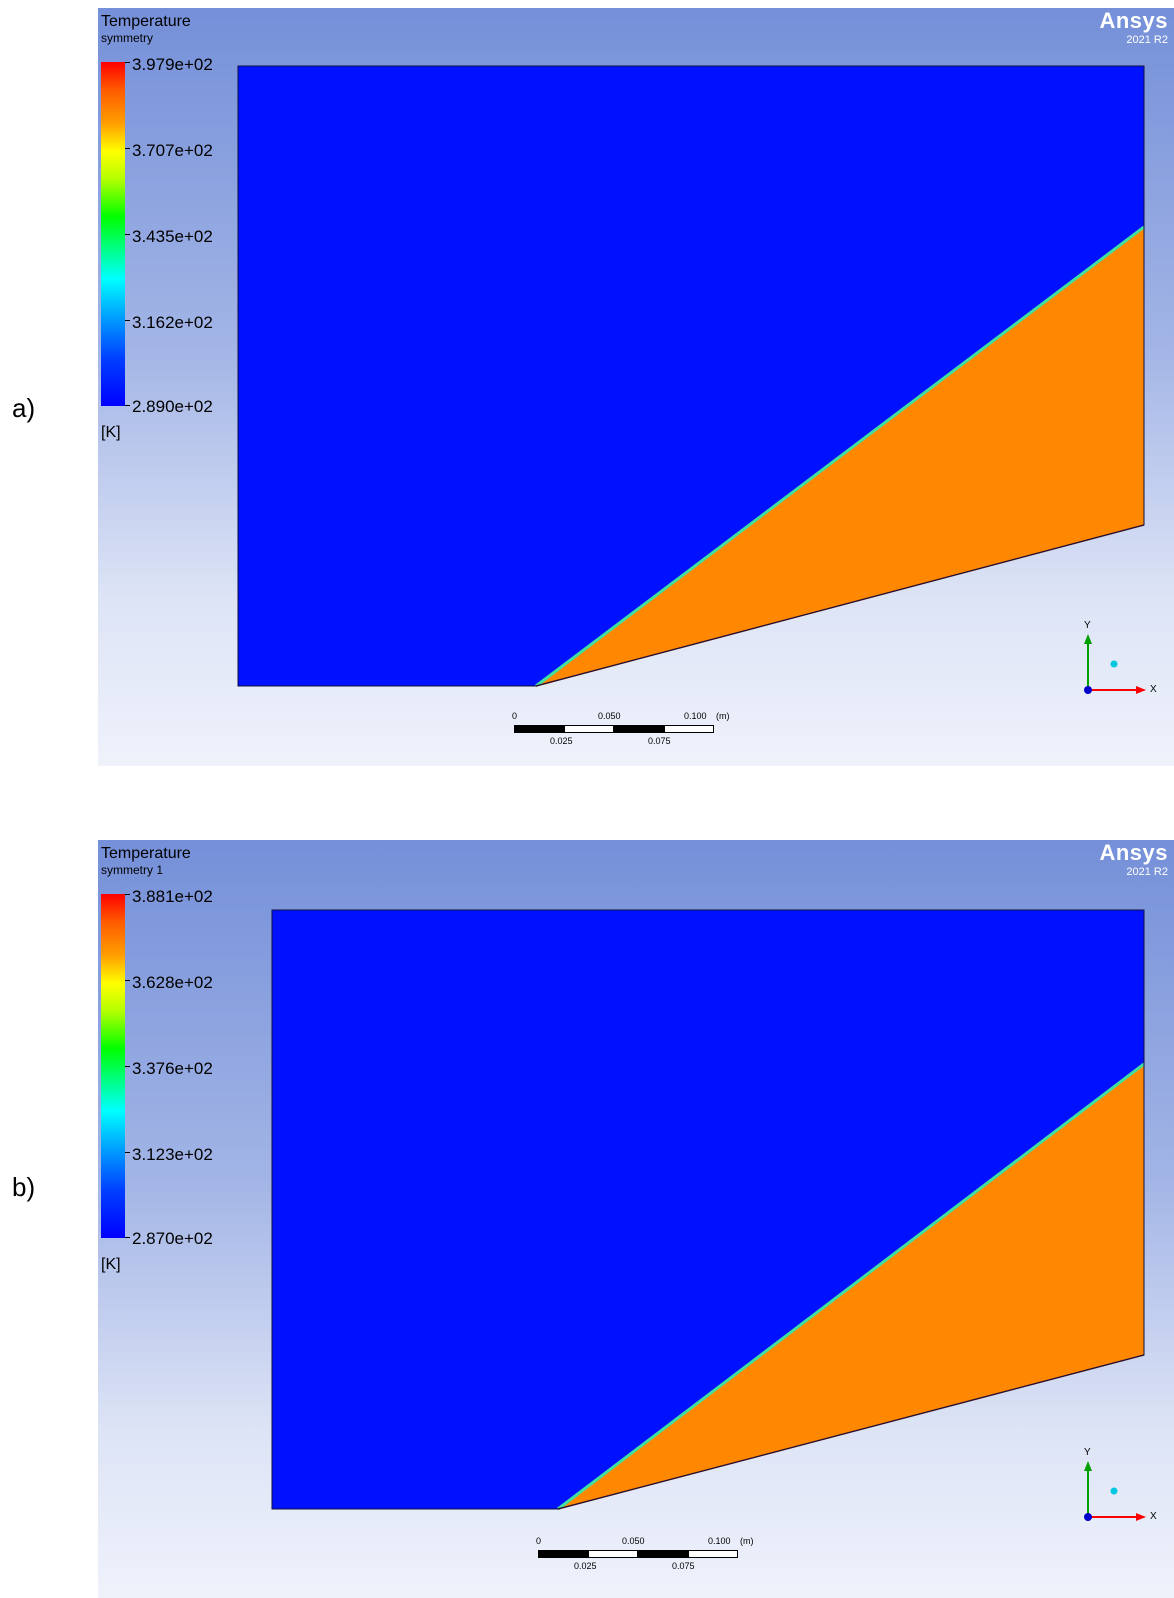 Image resolution: width=1174 pixels, height=1598 pixels. Describe the element at coordinates (172, 1238) in the screenshot. I see `legend-label-min: 2.870e+02` at that location.